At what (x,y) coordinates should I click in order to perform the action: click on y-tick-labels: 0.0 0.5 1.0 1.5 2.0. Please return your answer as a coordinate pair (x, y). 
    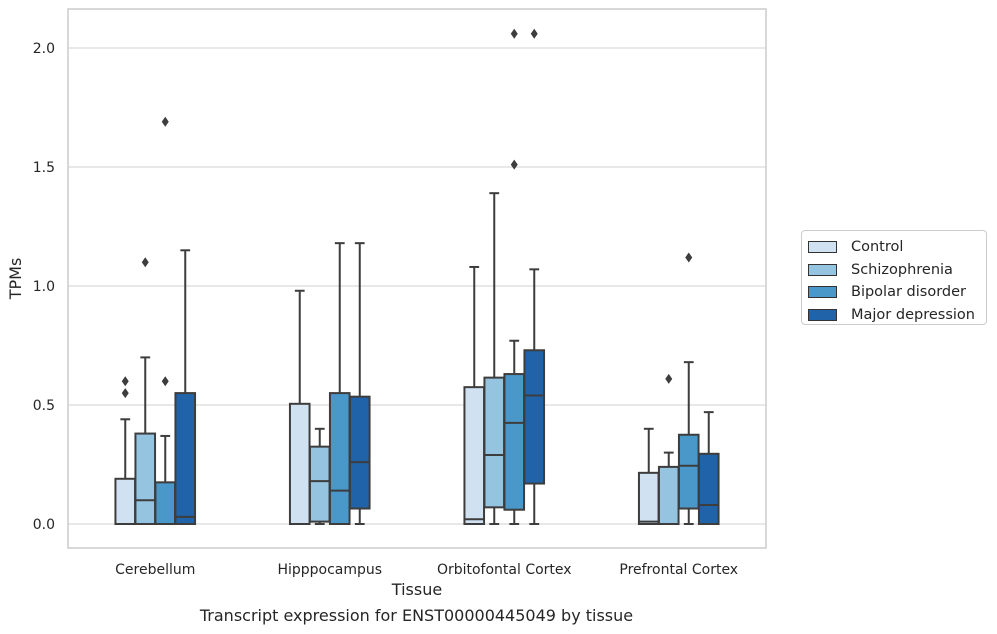
    Looking at the image, I should click on (44, 287).